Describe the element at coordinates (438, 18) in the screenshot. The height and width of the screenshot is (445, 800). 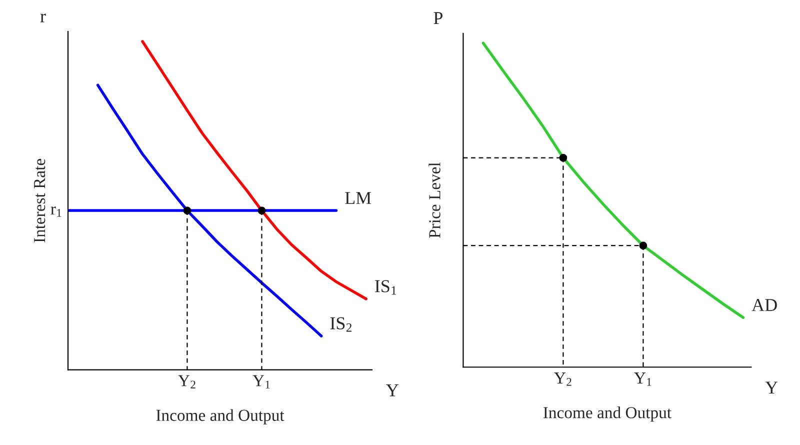
I see `text: P` at that location.